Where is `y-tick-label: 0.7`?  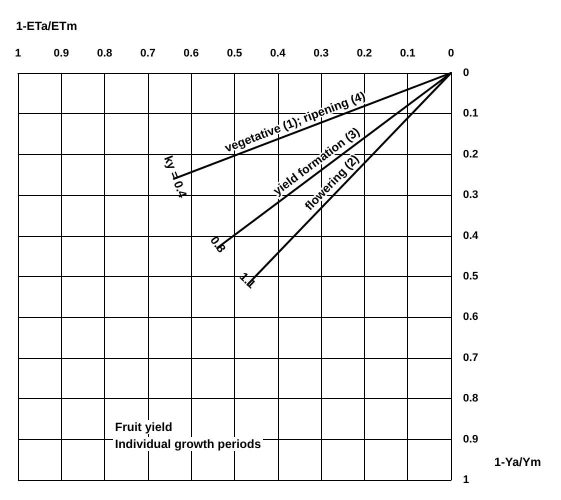
y-tick-label: 0.7 is located at coordinates (470, 358).